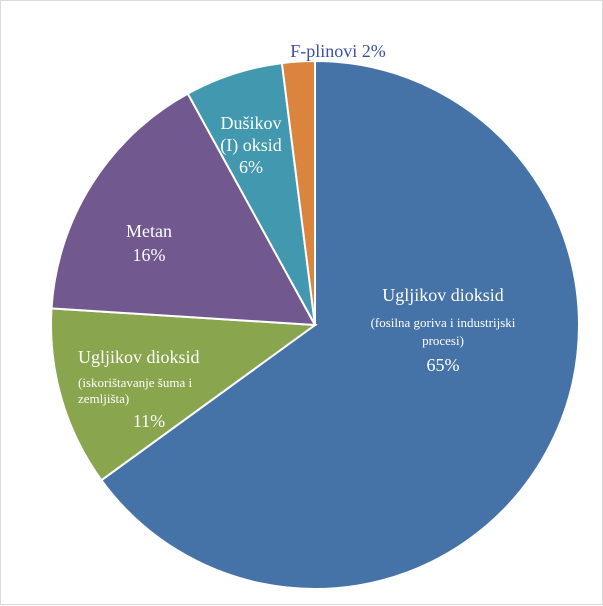 This screenshot has width=603, height=606. Describe the element at coordinates (103, 398) in the screenshot. I see `slice-label-1-line-2: zemljišta)` at that location.